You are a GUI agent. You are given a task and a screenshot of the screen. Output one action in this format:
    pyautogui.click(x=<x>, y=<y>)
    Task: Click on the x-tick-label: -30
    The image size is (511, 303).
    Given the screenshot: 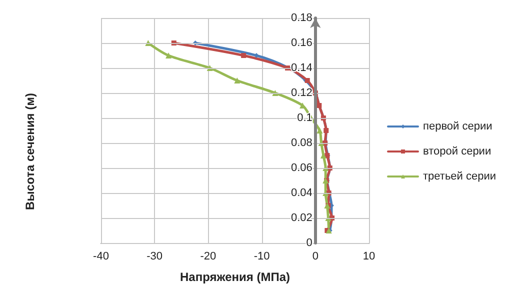 What is the action you would take?
    pyautogui.click(x=154, y=256)
    